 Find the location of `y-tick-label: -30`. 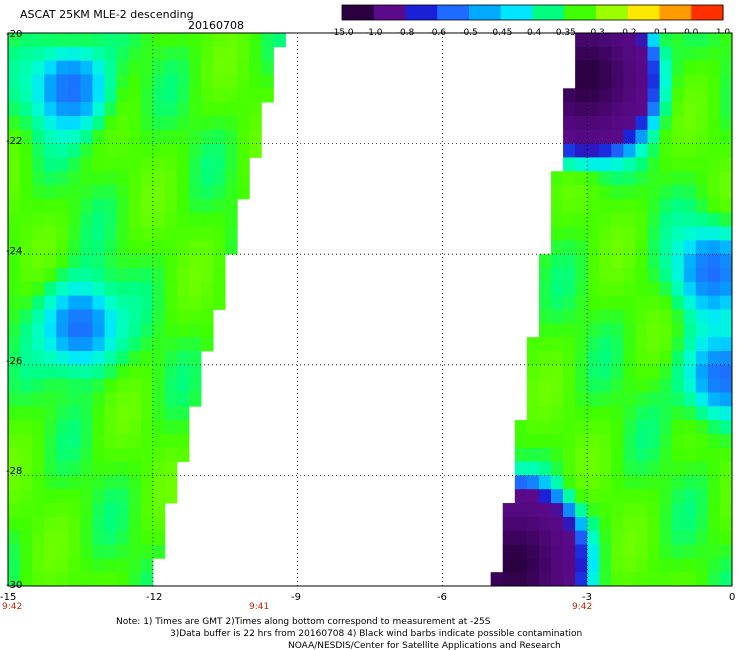

y-tick-label: -30 is located at coordinates (14, 585).